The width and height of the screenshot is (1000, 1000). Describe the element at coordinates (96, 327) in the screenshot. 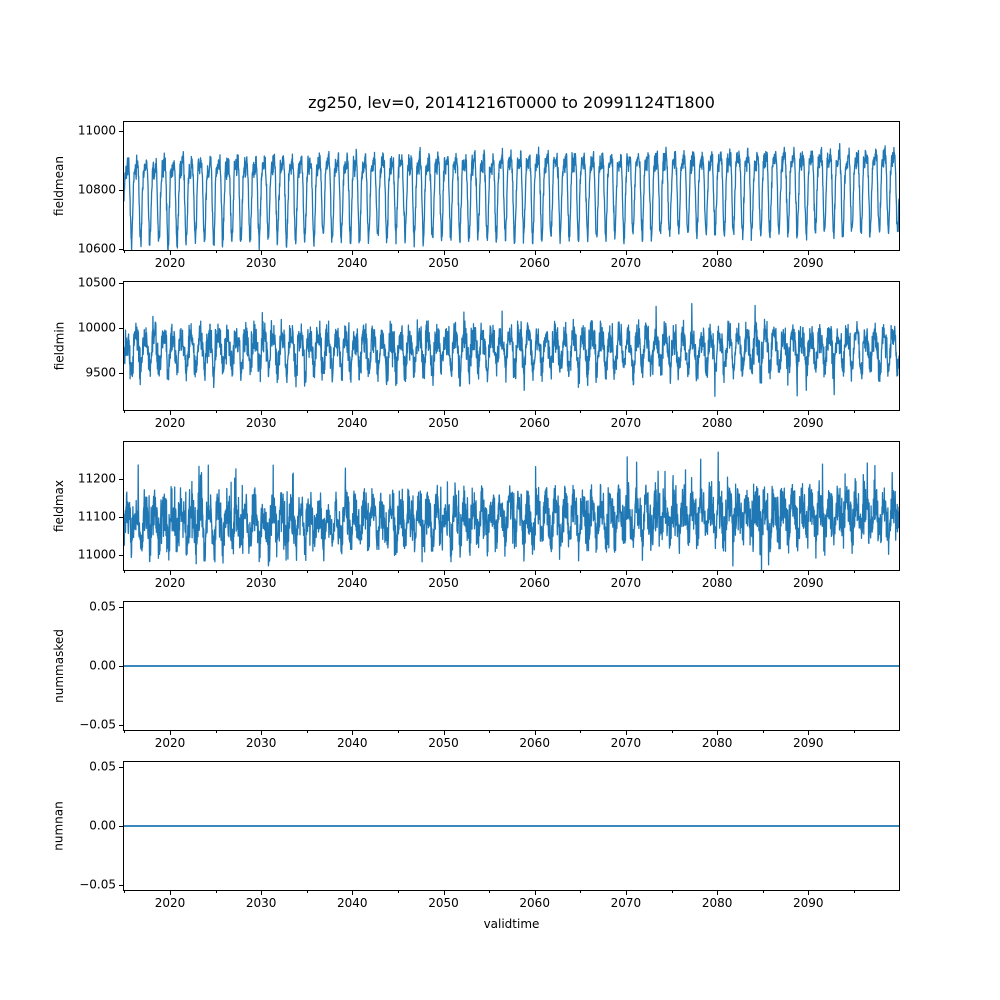

I see `y-tick-label: 10000` at that location.